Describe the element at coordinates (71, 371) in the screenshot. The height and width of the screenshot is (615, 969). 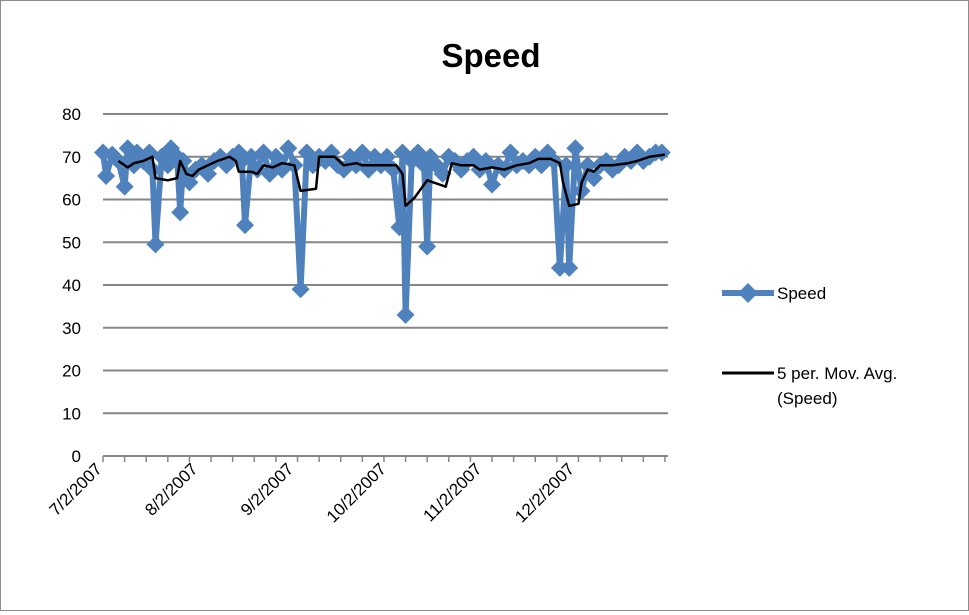
I see `y-tick-label-20: 20` at that location.